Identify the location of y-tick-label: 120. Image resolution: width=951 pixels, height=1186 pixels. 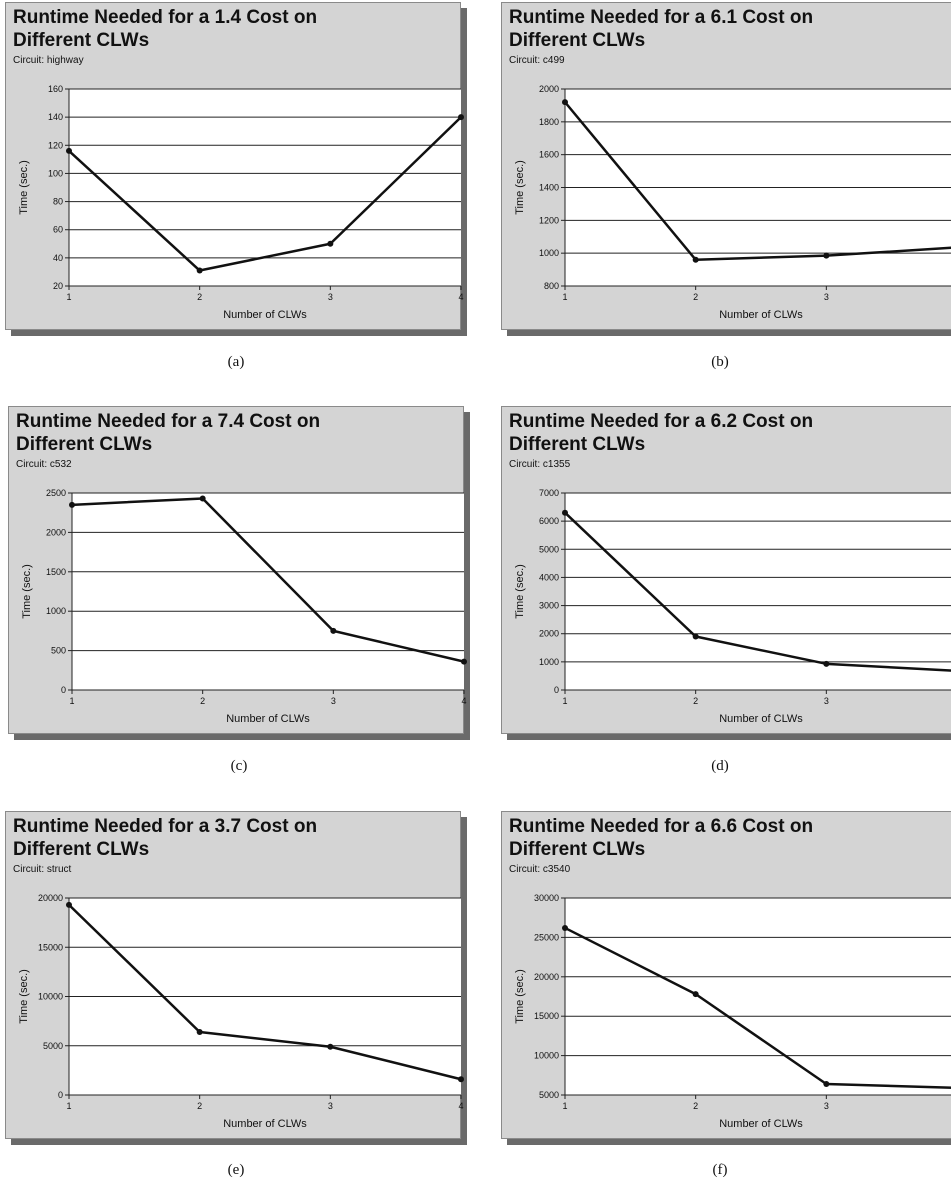
(55, 145).